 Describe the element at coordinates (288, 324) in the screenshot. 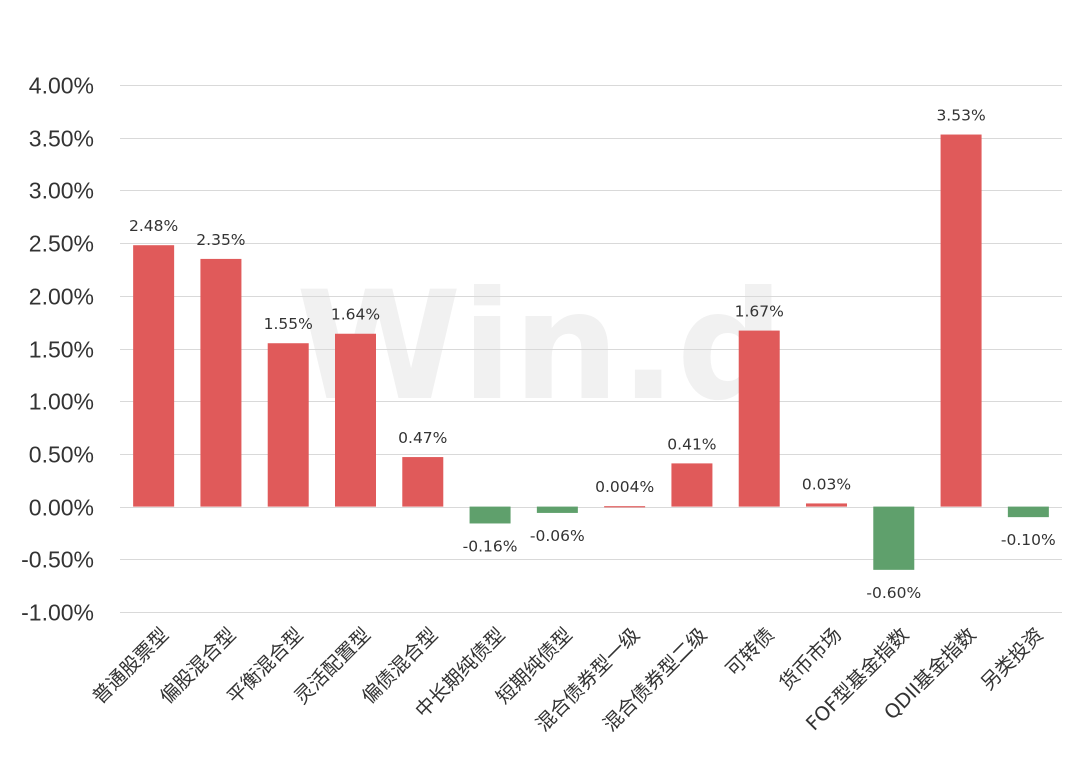

I see `data-label: 1.55%` at that location.